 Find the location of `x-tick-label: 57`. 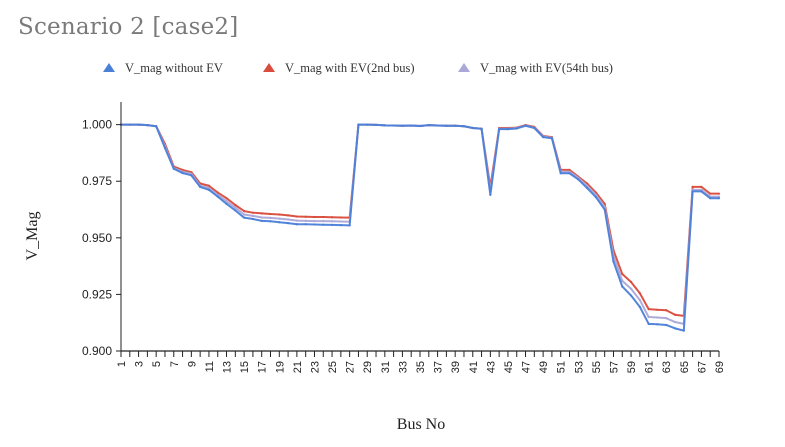

x-tick-label: 57 is located at coordinates (614, 367).